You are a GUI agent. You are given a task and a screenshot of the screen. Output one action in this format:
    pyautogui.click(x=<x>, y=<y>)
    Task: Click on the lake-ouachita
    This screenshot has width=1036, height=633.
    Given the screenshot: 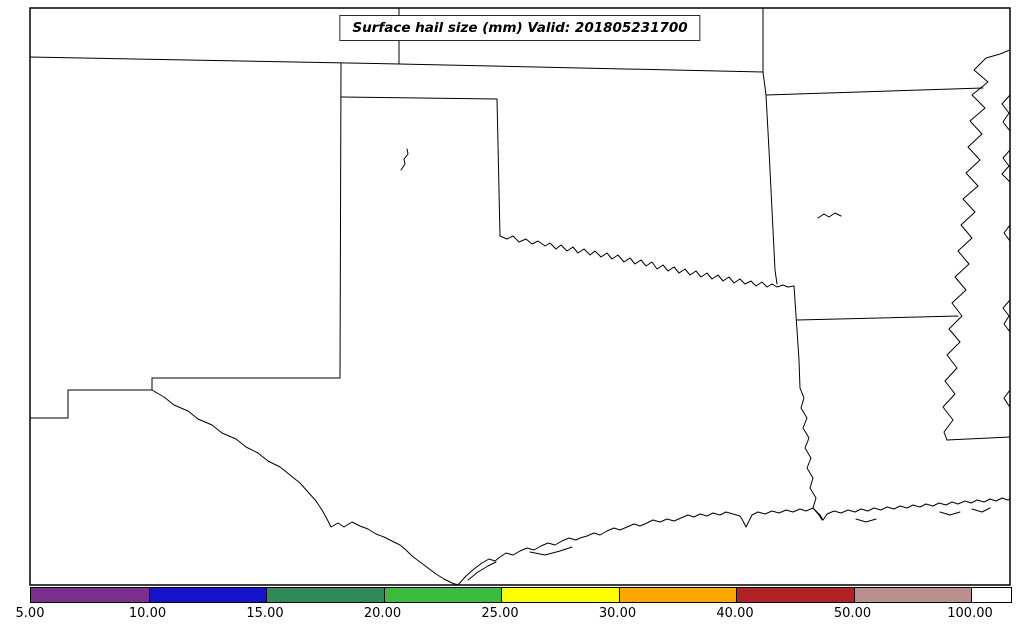 What is the action you would take?
    pyautogui.click(x=829, y=215)
    